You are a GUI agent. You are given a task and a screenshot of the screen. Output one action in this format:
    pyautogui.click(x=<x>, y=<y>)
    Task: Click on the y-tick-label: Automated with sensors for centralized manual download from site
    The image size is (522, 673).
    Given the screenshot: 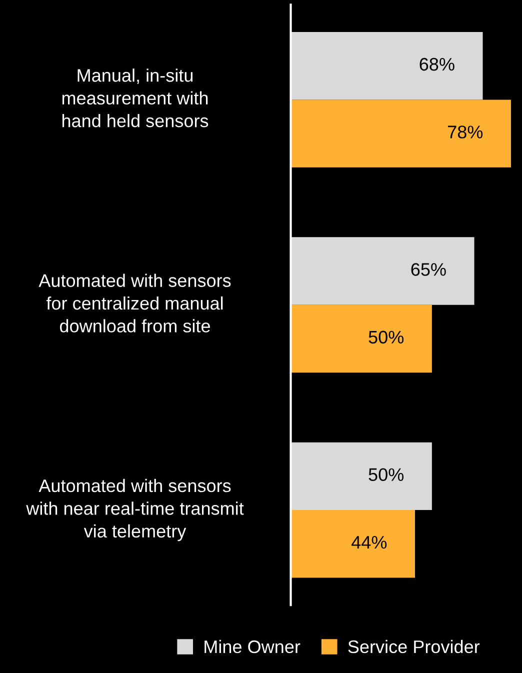 What is the action you would take?
    pyautogui.click(x=134, y=303)
    